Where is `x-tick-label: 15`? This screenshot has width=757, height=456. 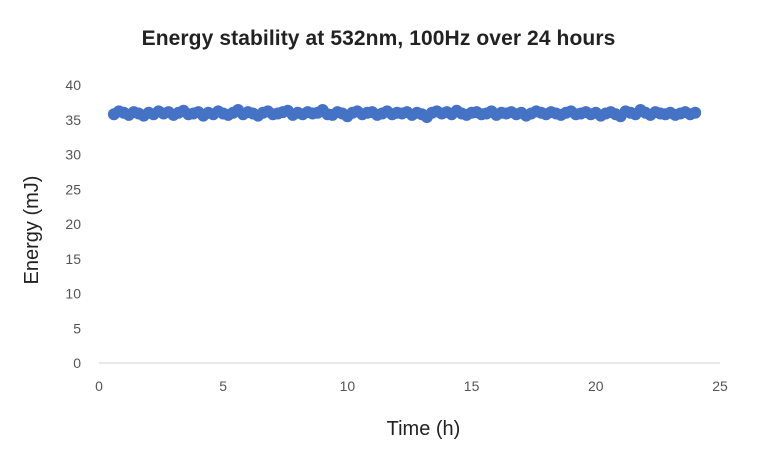
x-tick-label: 15 is located at coordinates (472, 386).